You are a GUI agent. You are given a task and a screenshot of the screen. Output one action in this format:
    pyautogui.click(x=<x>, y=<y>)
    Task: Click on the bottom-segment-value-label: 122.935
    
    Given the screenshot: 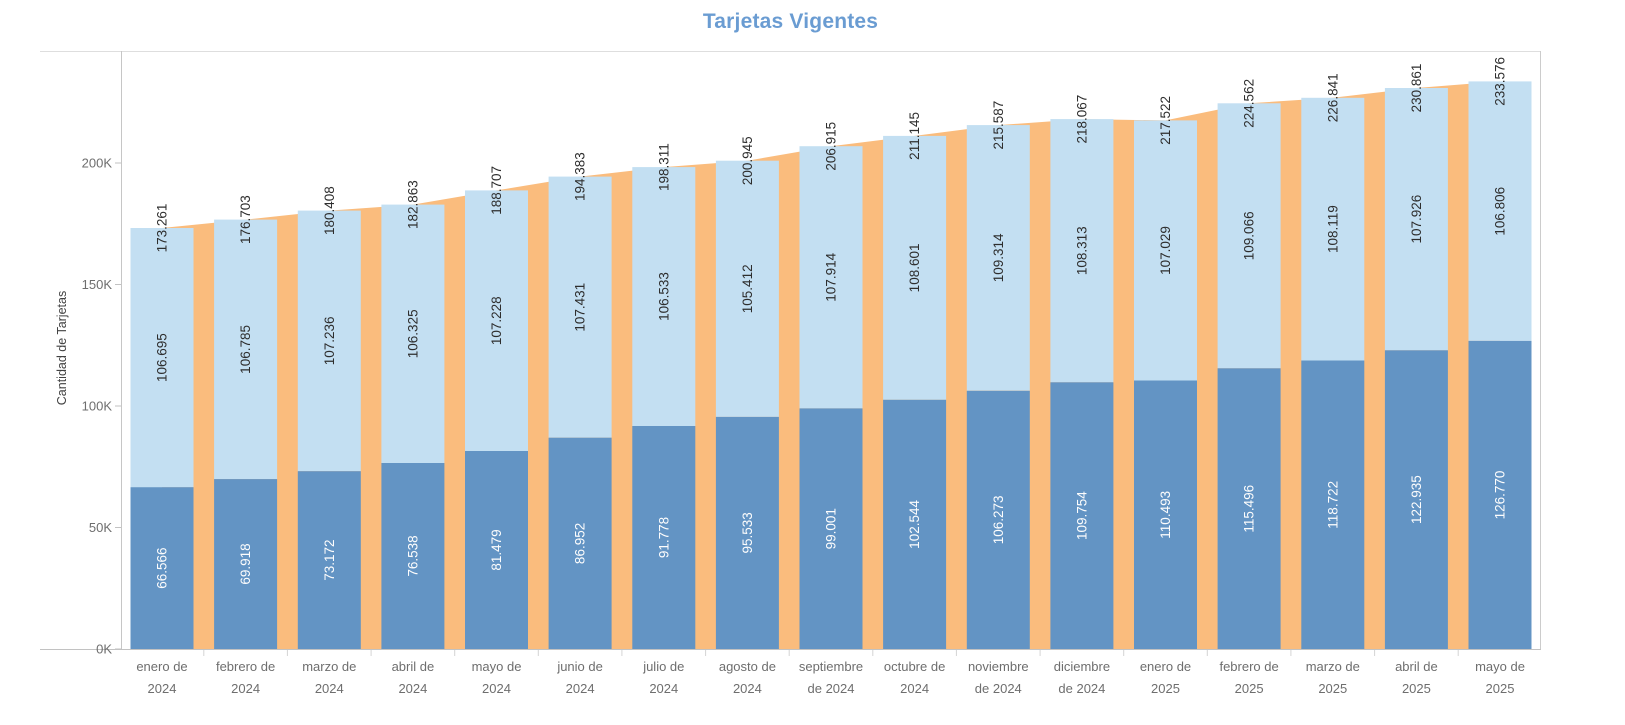 What is the action you would take?
    pyautogui.click(x=1416, y=499)
    